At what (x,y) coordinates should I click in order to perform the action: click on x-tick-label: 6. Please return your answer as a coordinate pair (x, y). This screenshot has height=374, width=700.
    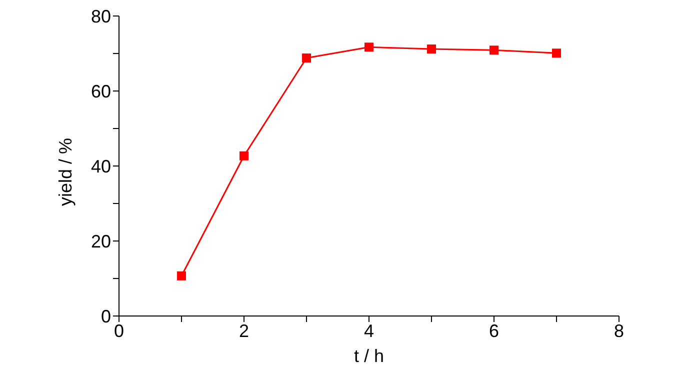
    Looking at the image, I should click on (494, 330).